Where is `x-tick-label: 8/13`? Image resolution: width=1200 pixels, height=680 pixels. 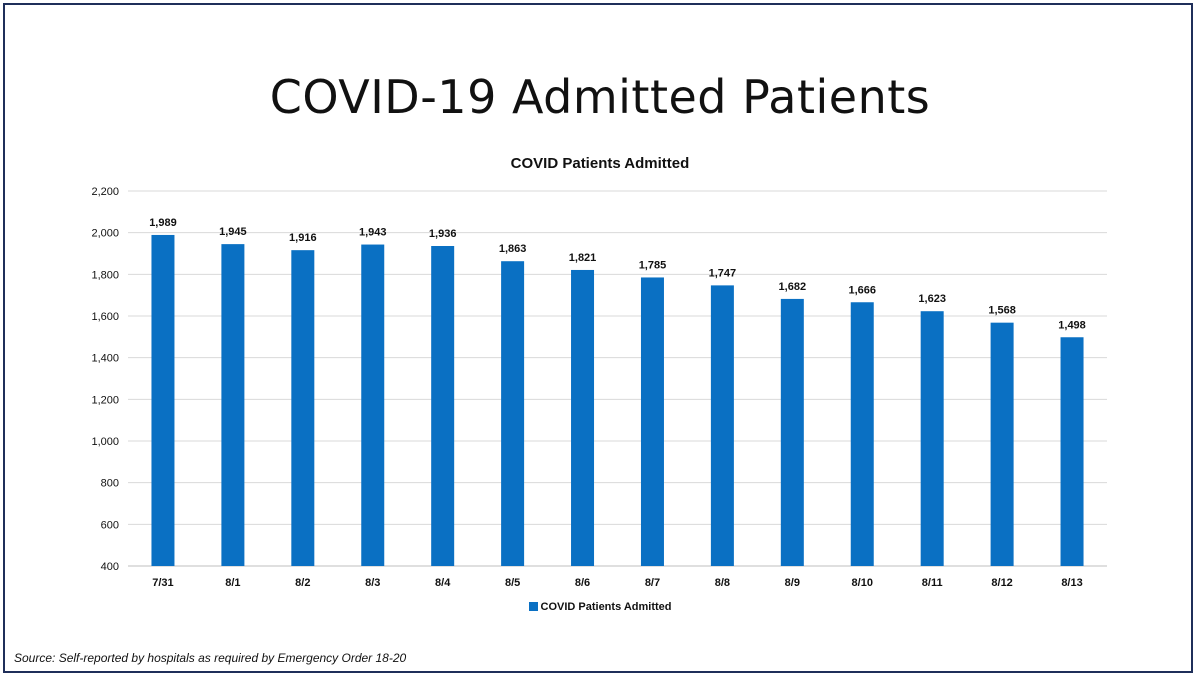
x-tick-label: 8/13 is located at coordinates (1071, 583).